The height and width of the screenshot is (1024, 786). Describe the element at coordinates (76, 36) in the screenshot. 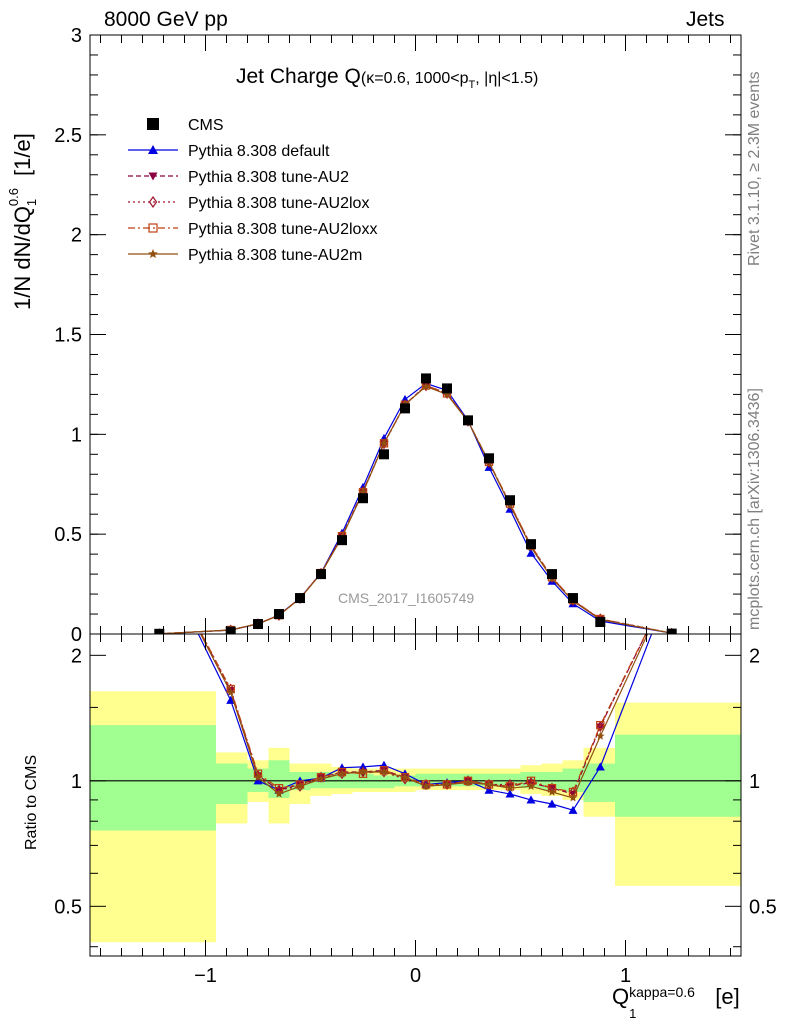

I see `y-tick-label-main-6: 3` at that location.